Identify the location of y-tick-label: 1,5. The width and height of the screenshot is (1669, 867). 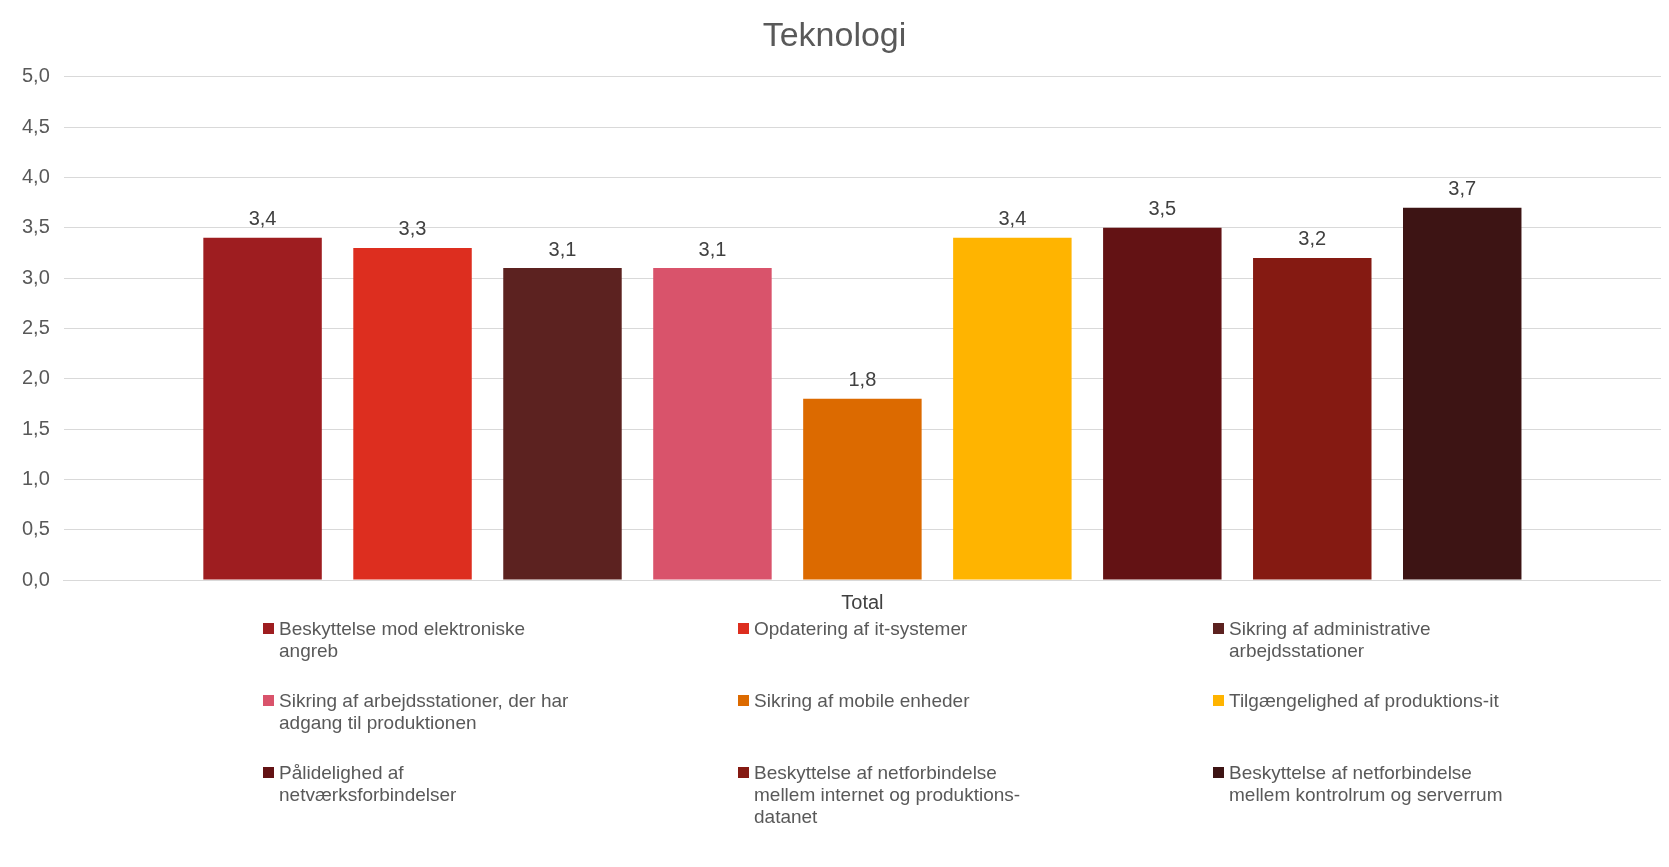
(35, 427).